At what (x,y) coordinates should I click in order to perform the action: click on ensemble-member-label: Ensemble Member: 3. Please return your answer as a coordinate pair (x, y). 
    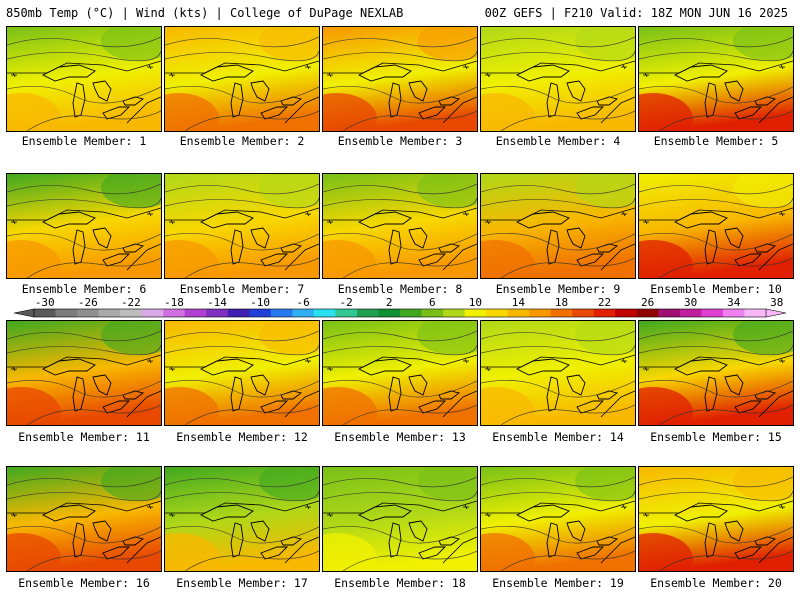
    Looking at the image, I should click on (400, 141).